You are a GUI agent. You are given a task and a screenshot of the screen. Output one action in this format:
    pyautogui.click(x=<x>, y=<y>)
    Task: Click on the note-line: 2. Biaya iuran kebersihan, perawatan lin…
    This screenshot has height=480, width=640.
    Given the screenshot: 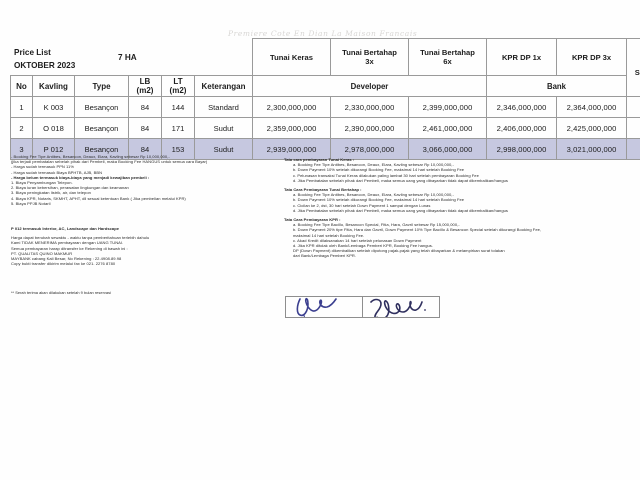 What is the action you would take?
    pyautogui.click(x=70, y=188)
    